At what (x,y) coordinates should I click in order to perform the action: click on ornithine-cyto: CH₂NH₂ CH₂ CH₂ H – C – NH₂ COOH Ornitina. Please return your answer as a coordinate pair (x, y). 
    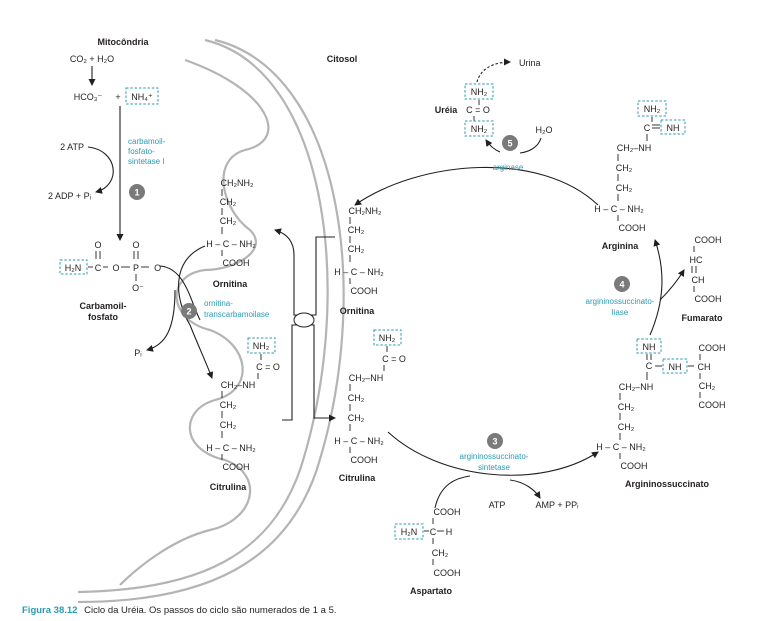
    Looking at the image, I should click on (359, 261).